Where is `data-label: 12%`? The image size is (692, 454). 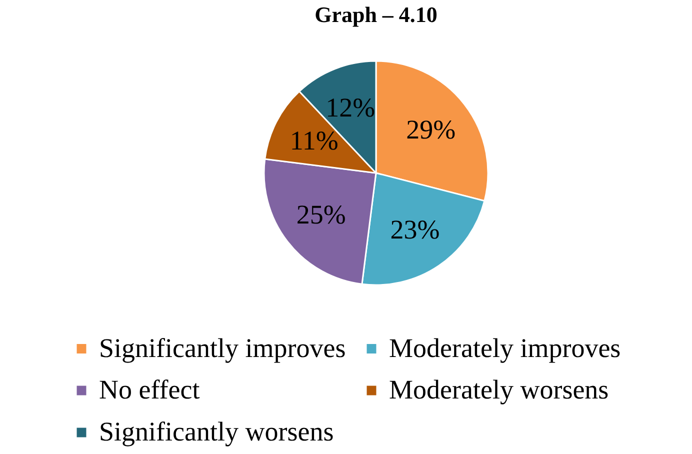
data-label: 12% is located at coordinates (351, 107).